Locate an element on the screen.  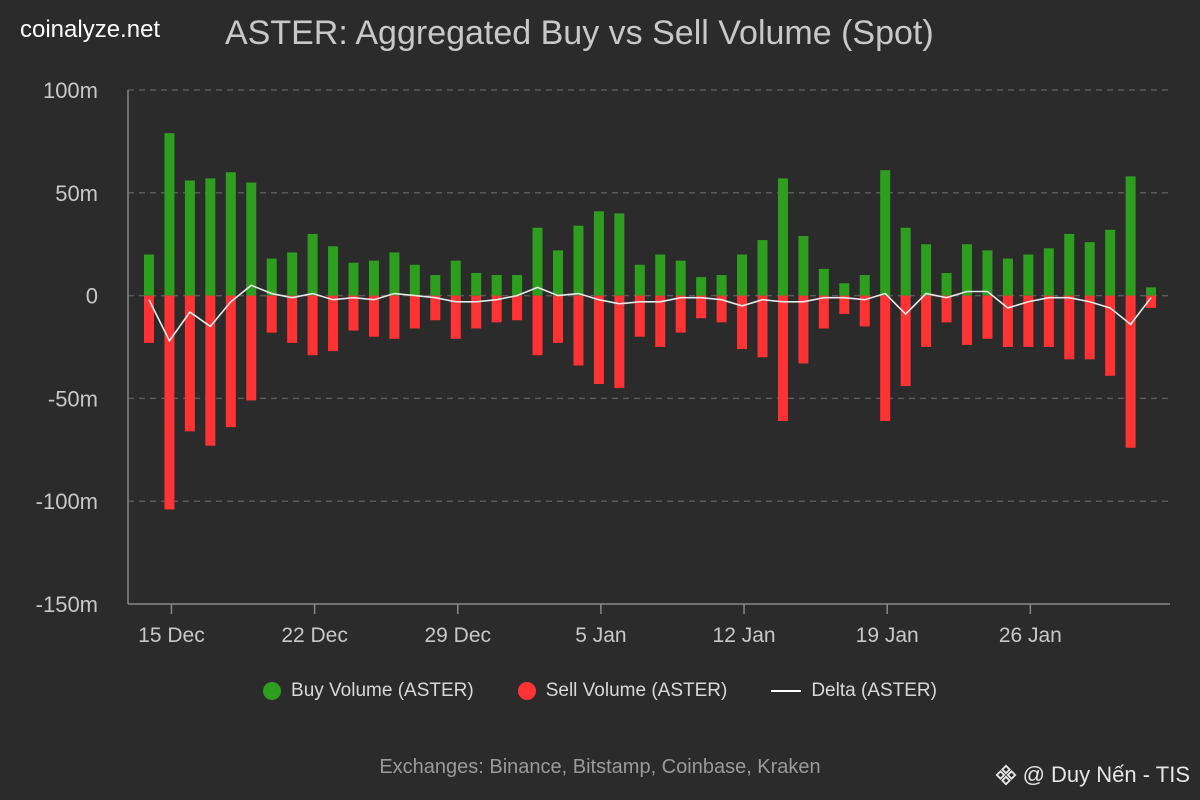
watermark: @ Duy Nến - TIS is located at coordinates (1092, 775).